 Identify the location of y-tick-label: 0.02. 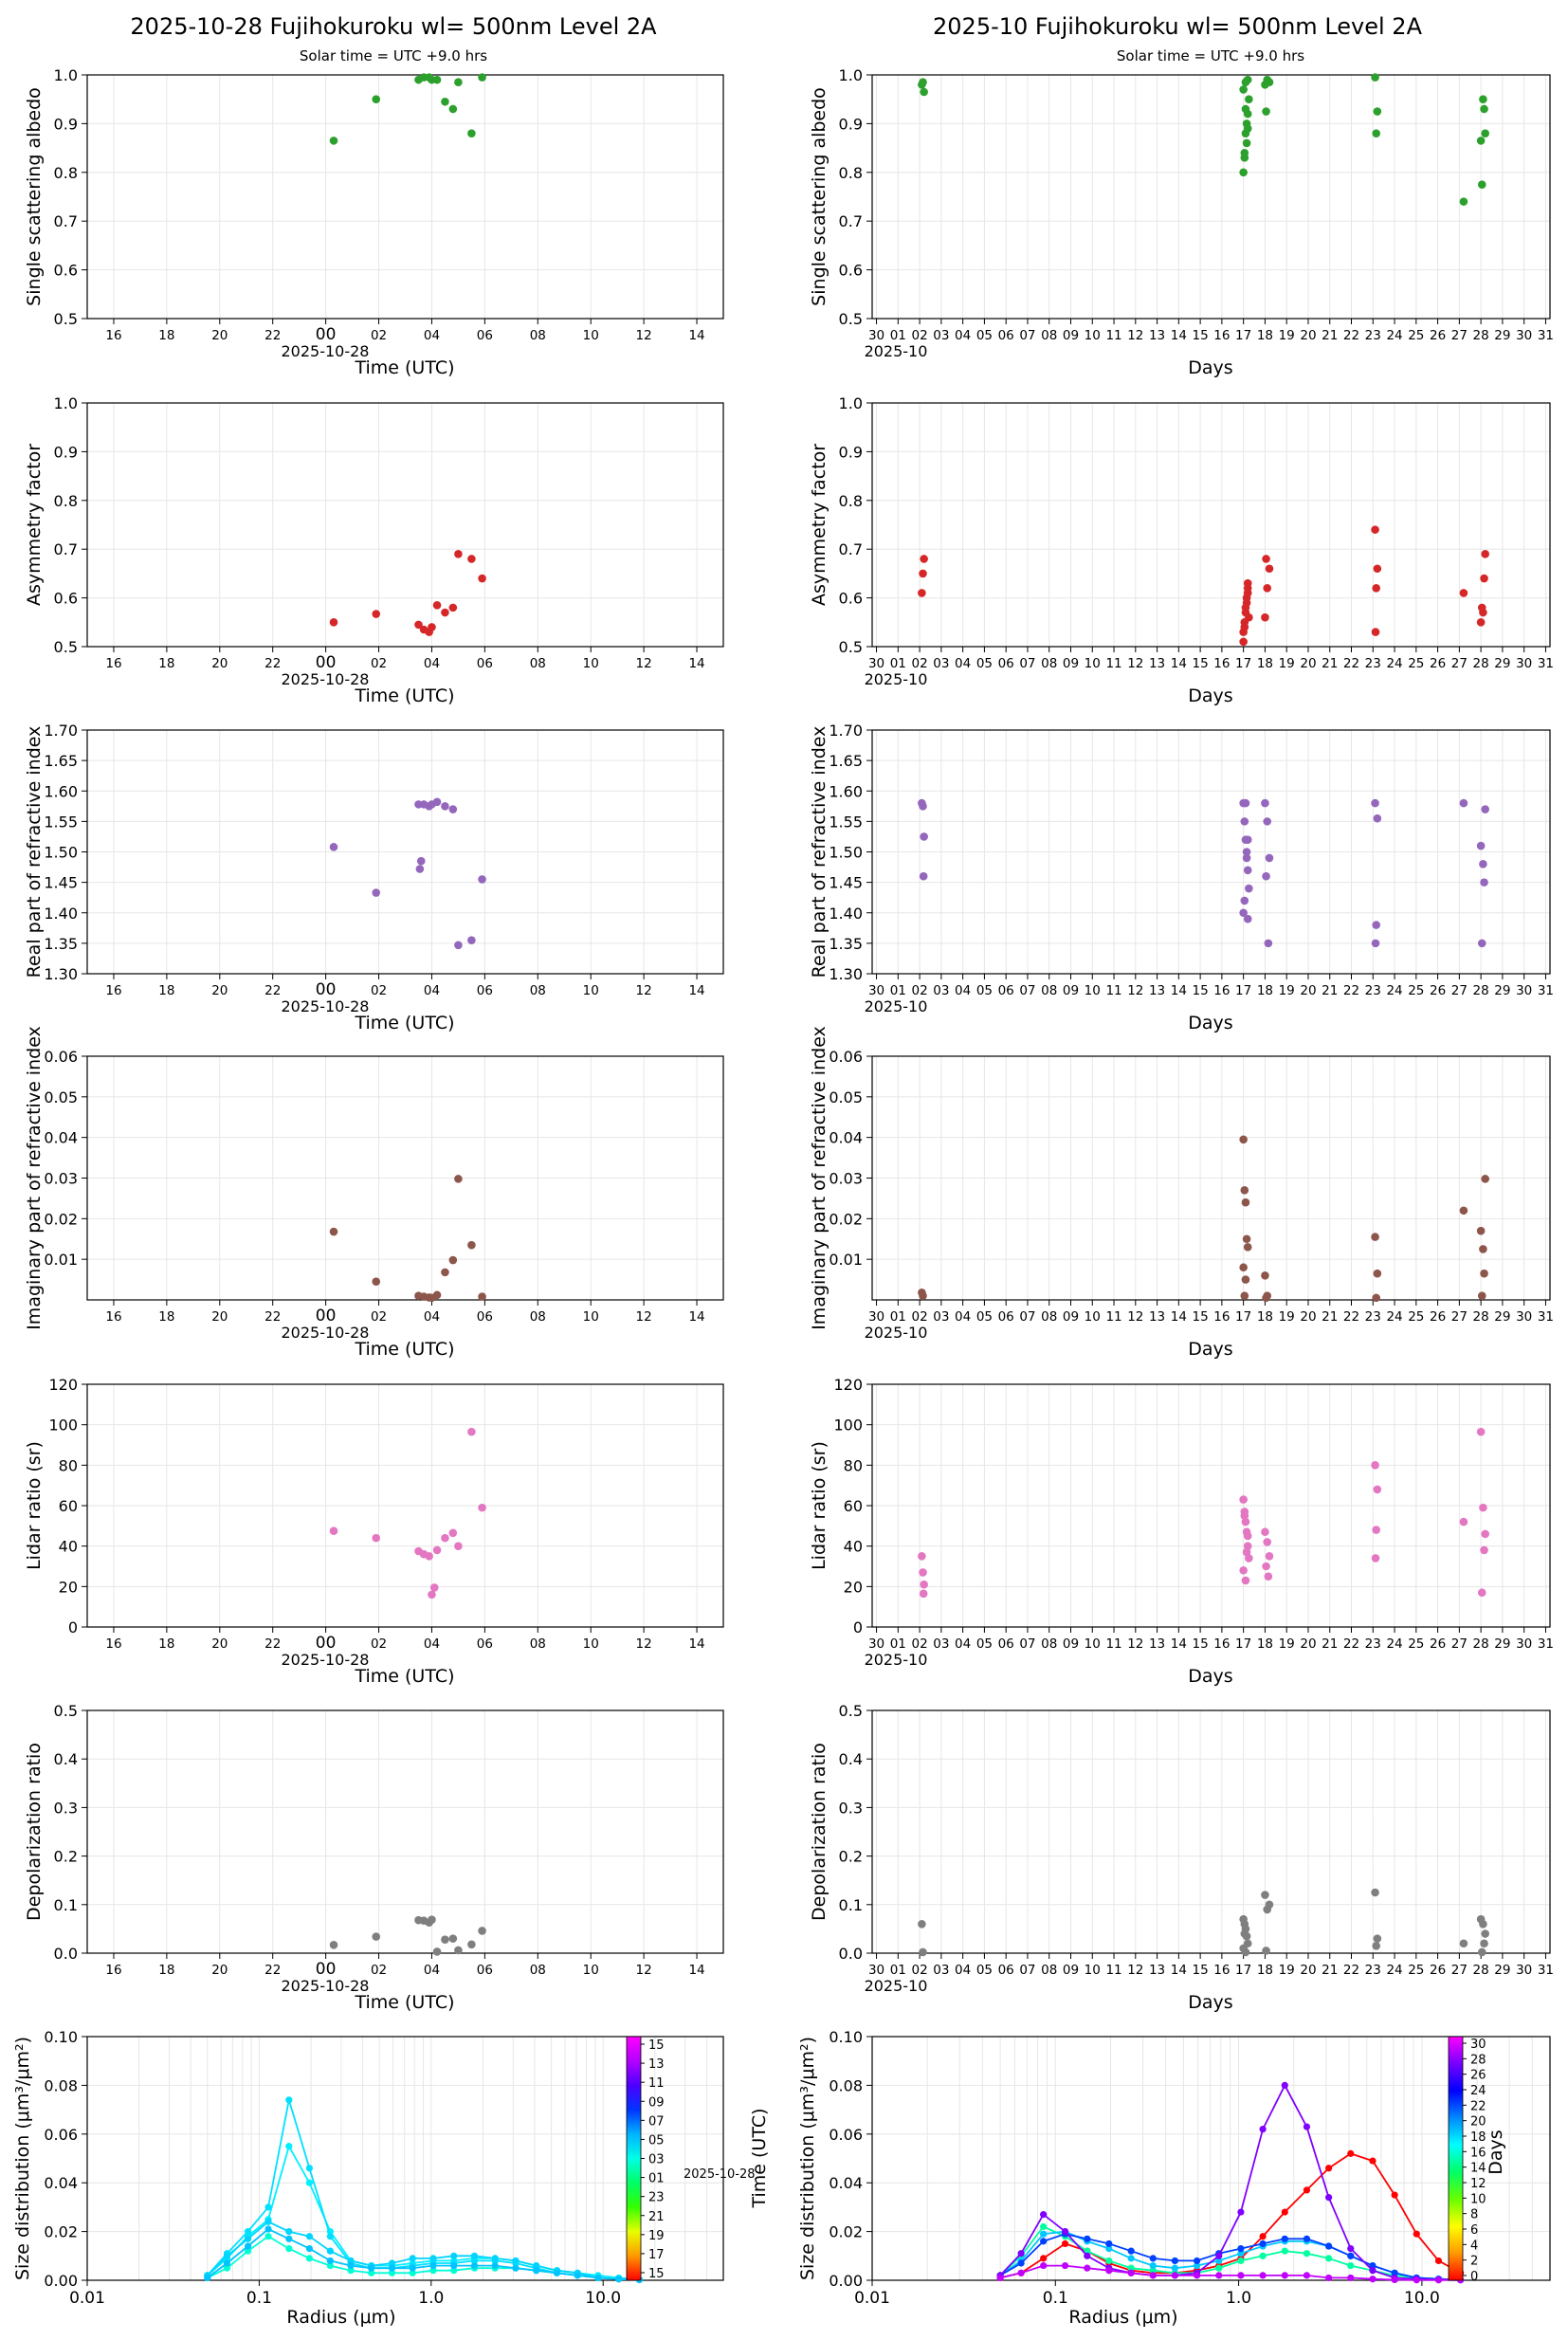
(61, 1219).